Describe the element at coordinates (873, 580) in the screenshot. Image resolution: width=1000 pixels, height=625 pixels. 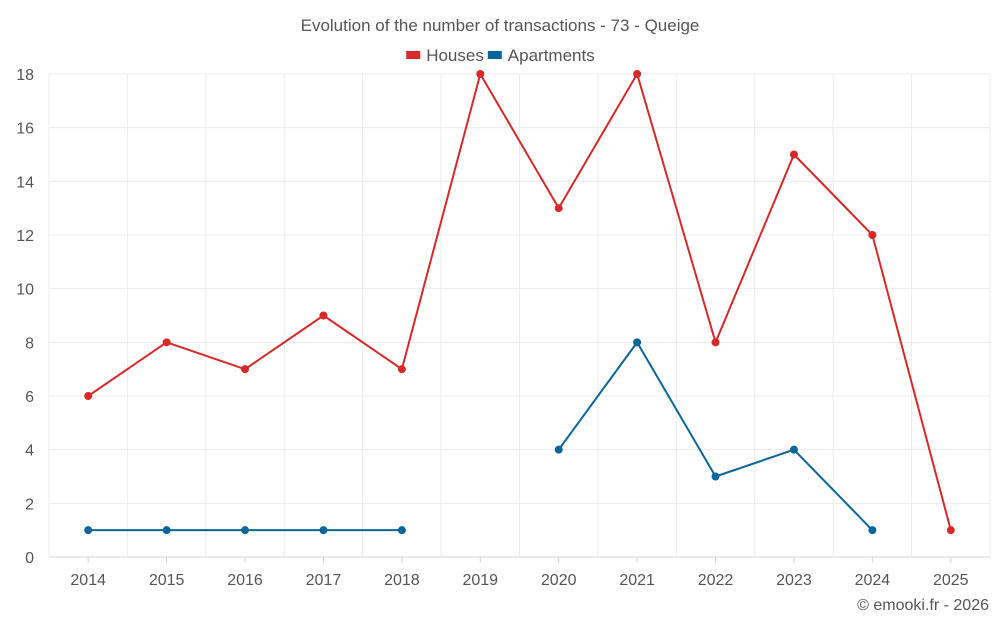
I see `x-tick-label: 2024` at that location.